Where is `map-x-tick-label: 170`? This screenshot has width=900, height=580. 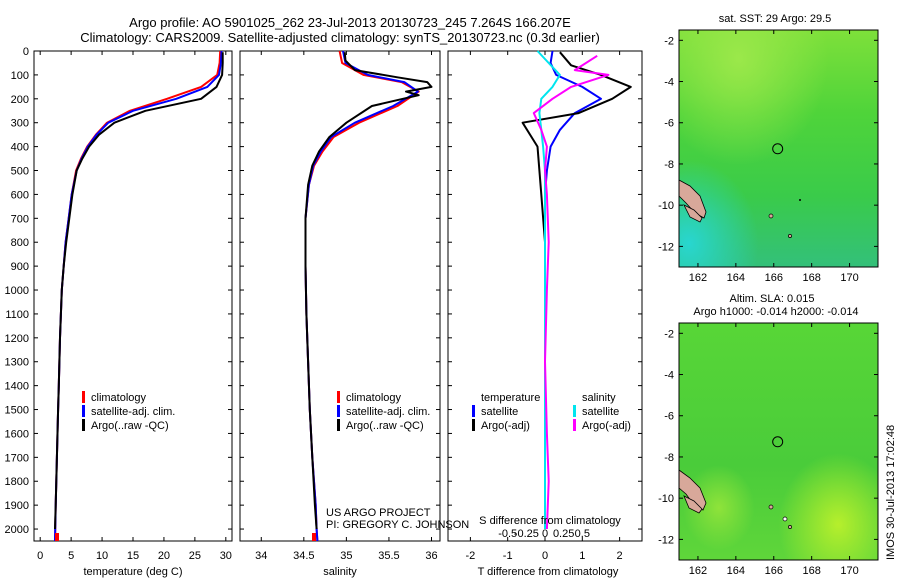
map-x-tick-label: 170 is located at coordinates (849, 278).